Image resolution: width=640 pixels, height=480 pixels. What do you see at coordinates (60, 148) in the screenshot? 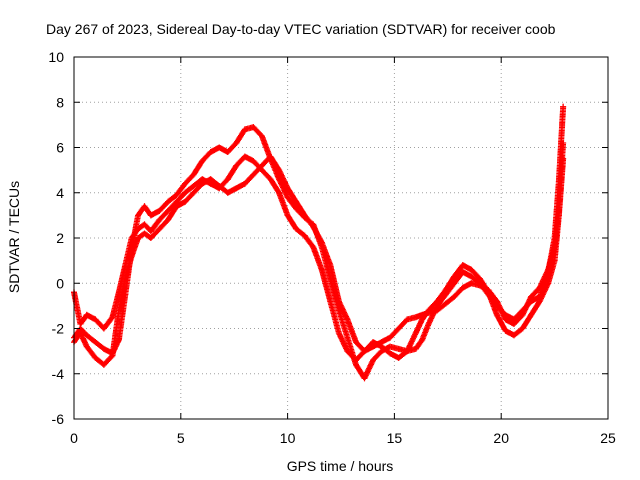
I see `y-tick-label: 6` at bounding box center [60, 148].